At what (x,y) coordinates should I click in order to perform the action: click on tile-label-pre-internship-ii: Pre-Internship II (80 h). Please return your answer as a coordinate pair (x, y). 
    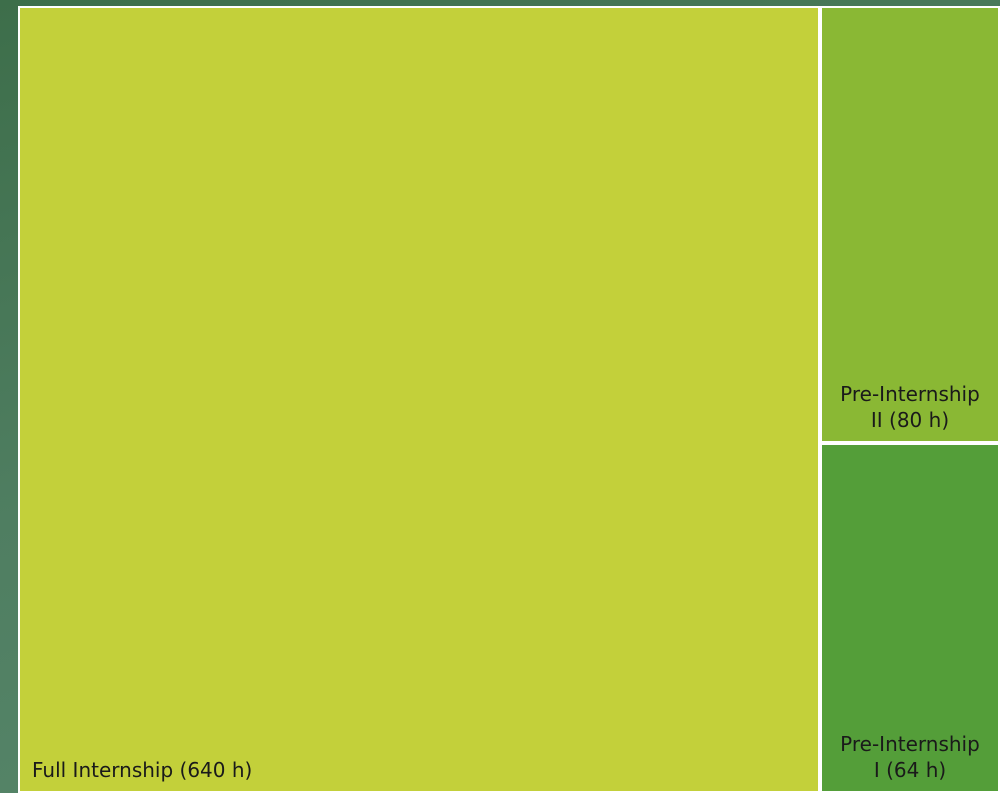
    Looking at the image, I should click on (910, 407).